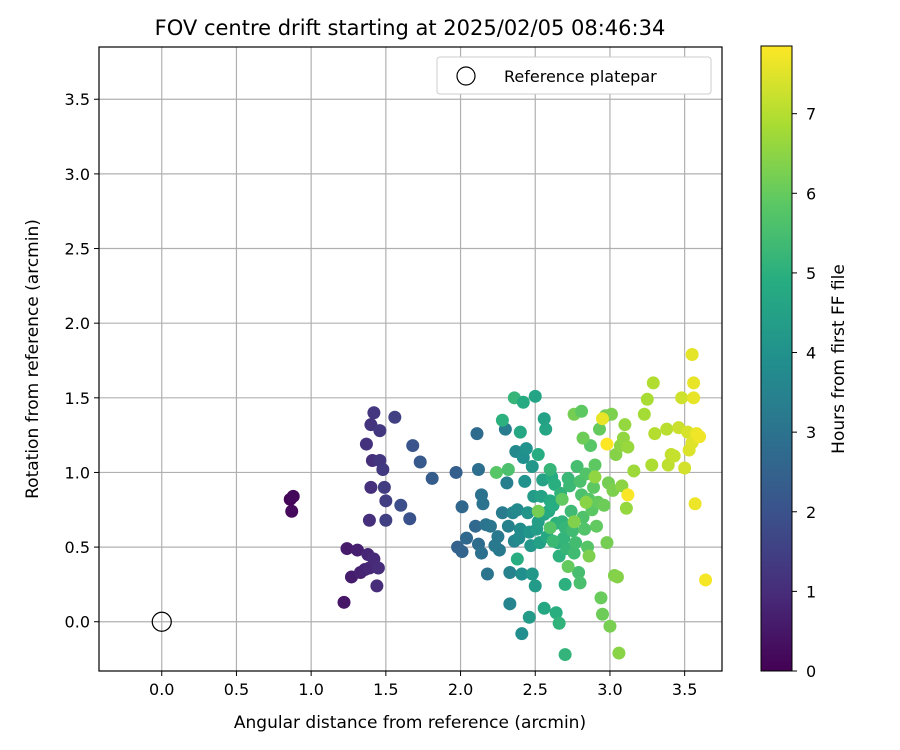 This screenshot has height=750, width=900. Describe the element at coordinates (811, 114) in the screenshot. I see `colorbar-tick-label: 7` at that location.